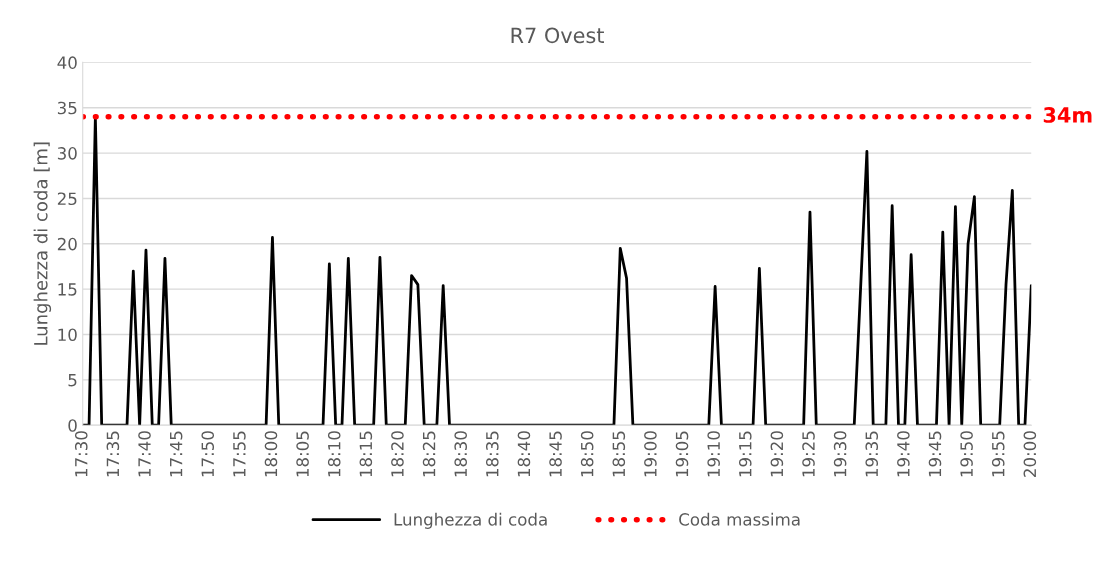 The width and height of the screenshot is (1103, 567). Describe the element at coordinates (72, 425) in the screenshot. I see `y-tick-label: 0` at that location.